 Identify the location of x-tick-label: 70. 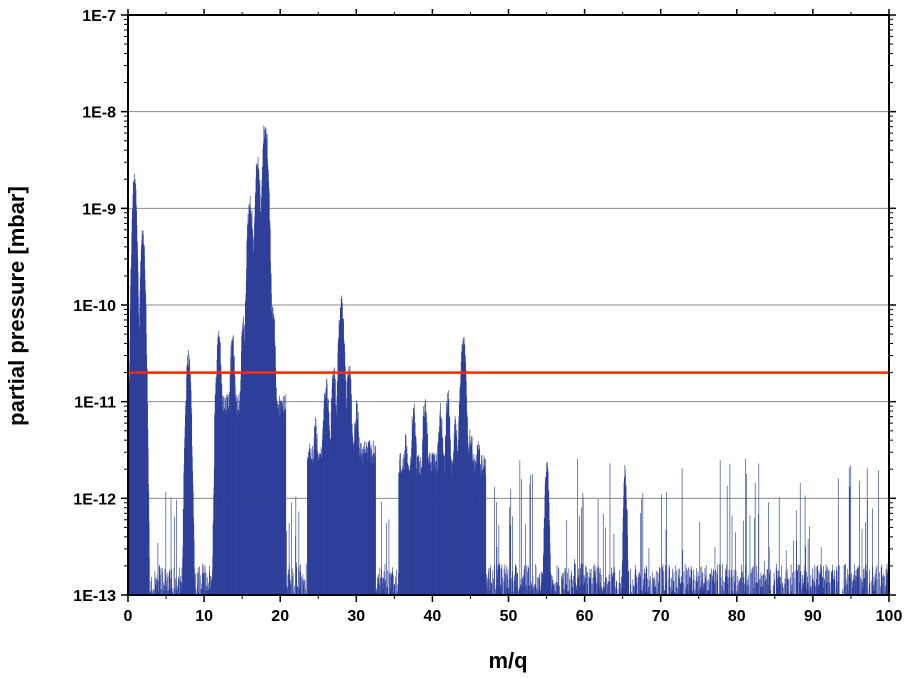
(661, 616).